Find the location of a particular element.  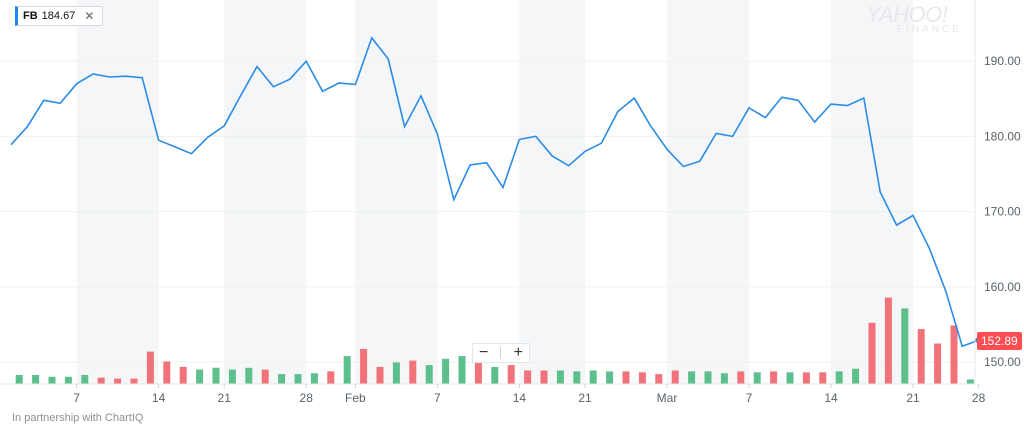

y-axis-ticks: 150.00 160.00 170.00 180.00 190.00 is located at coordinates (1002, 211).